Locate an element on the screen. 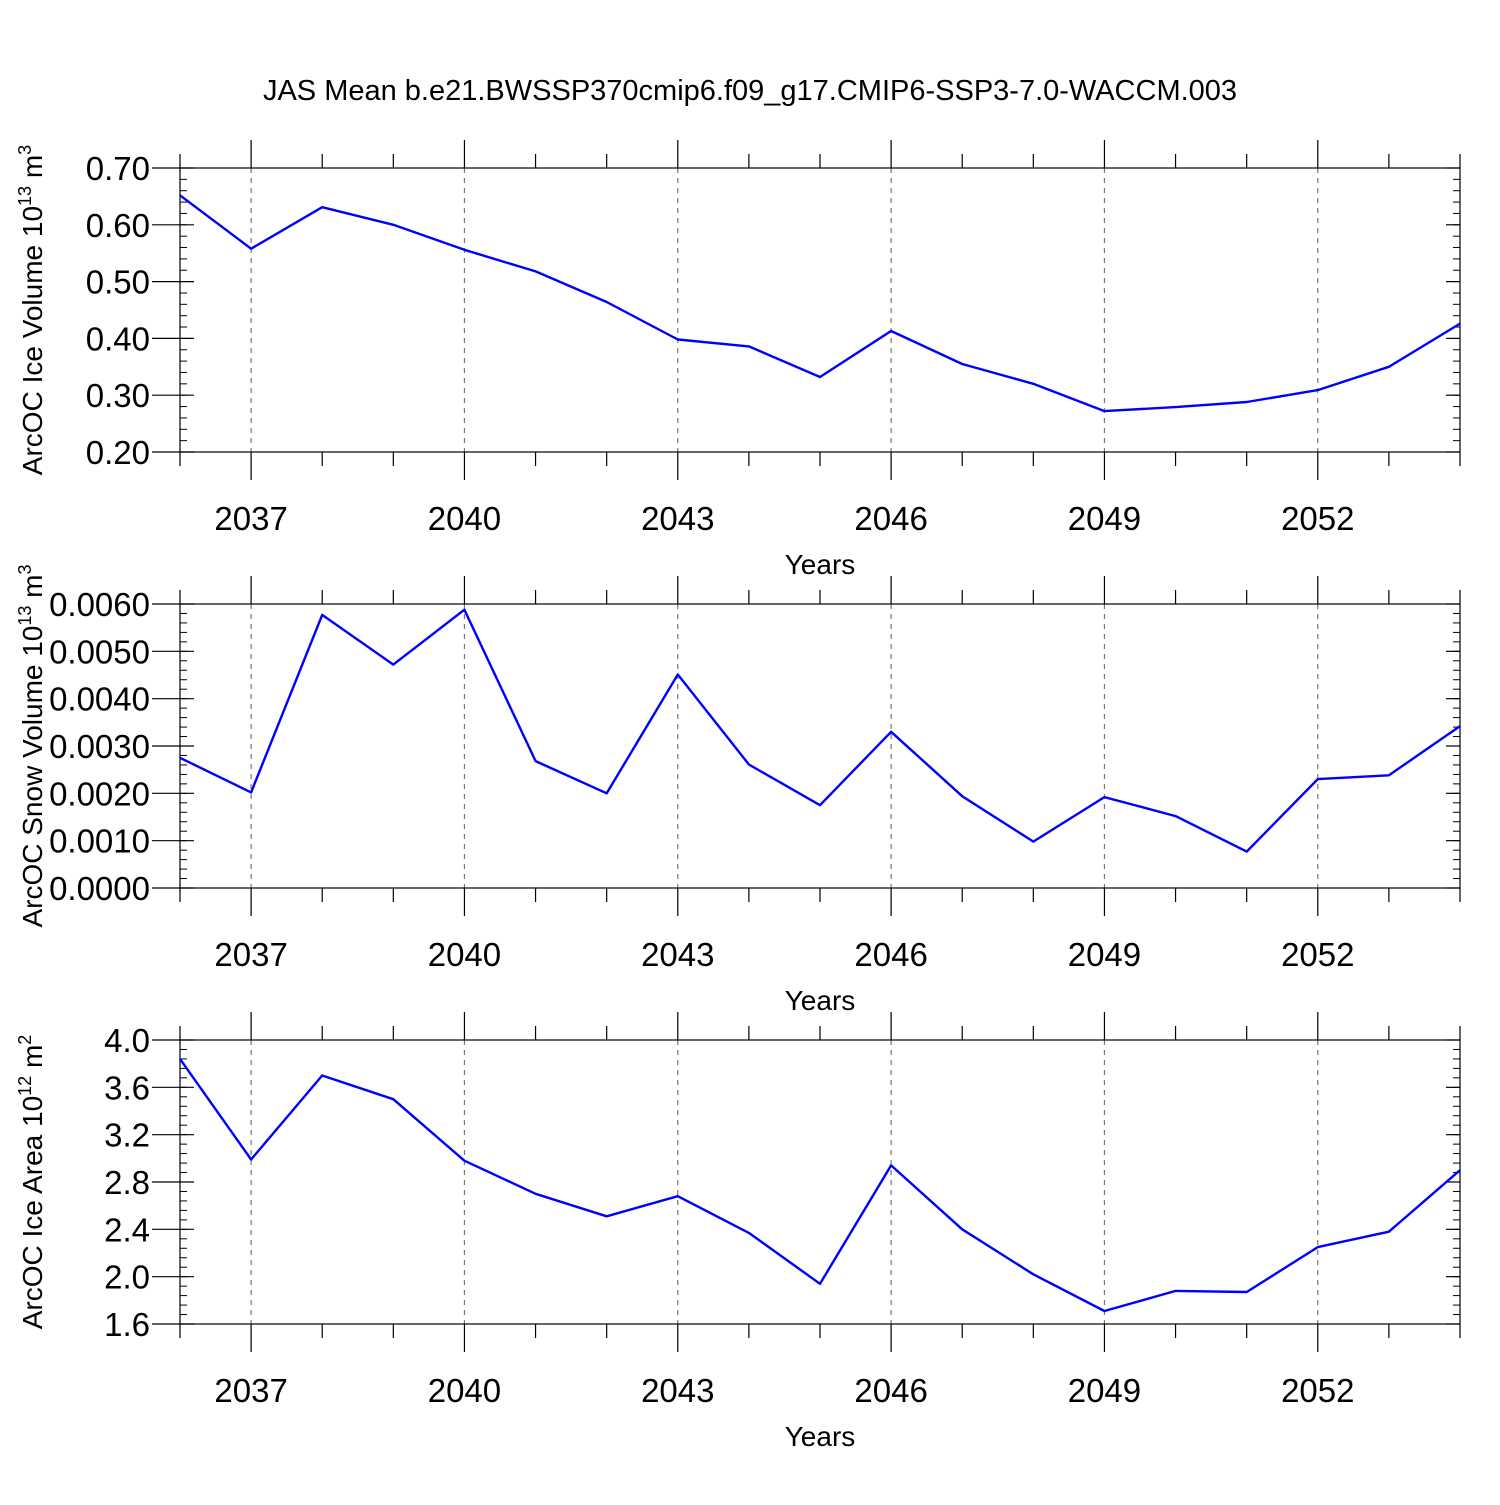  y-tick-label: 0.20 is located at coordinates (118, 452).